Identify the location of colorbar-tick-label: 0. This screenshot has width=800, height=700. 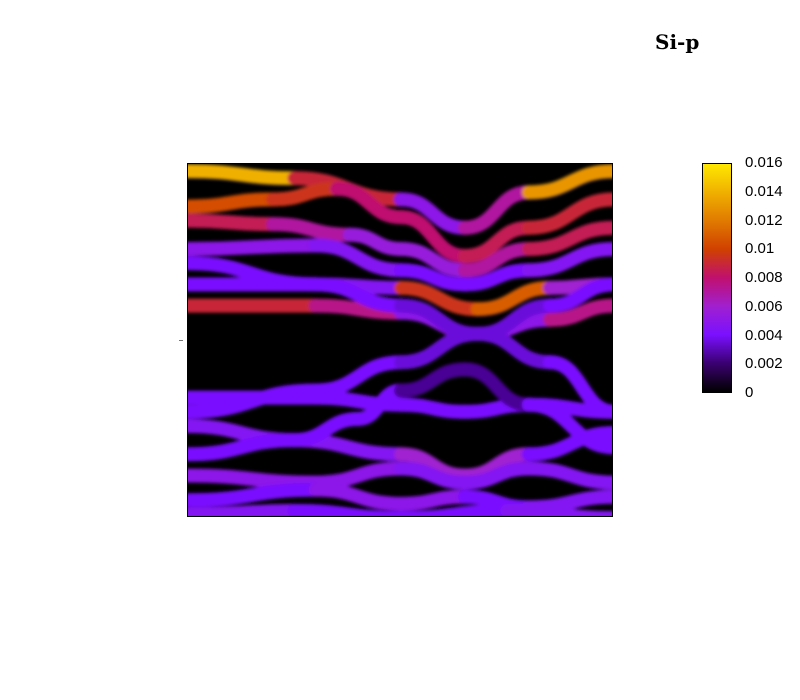
(749, 392).